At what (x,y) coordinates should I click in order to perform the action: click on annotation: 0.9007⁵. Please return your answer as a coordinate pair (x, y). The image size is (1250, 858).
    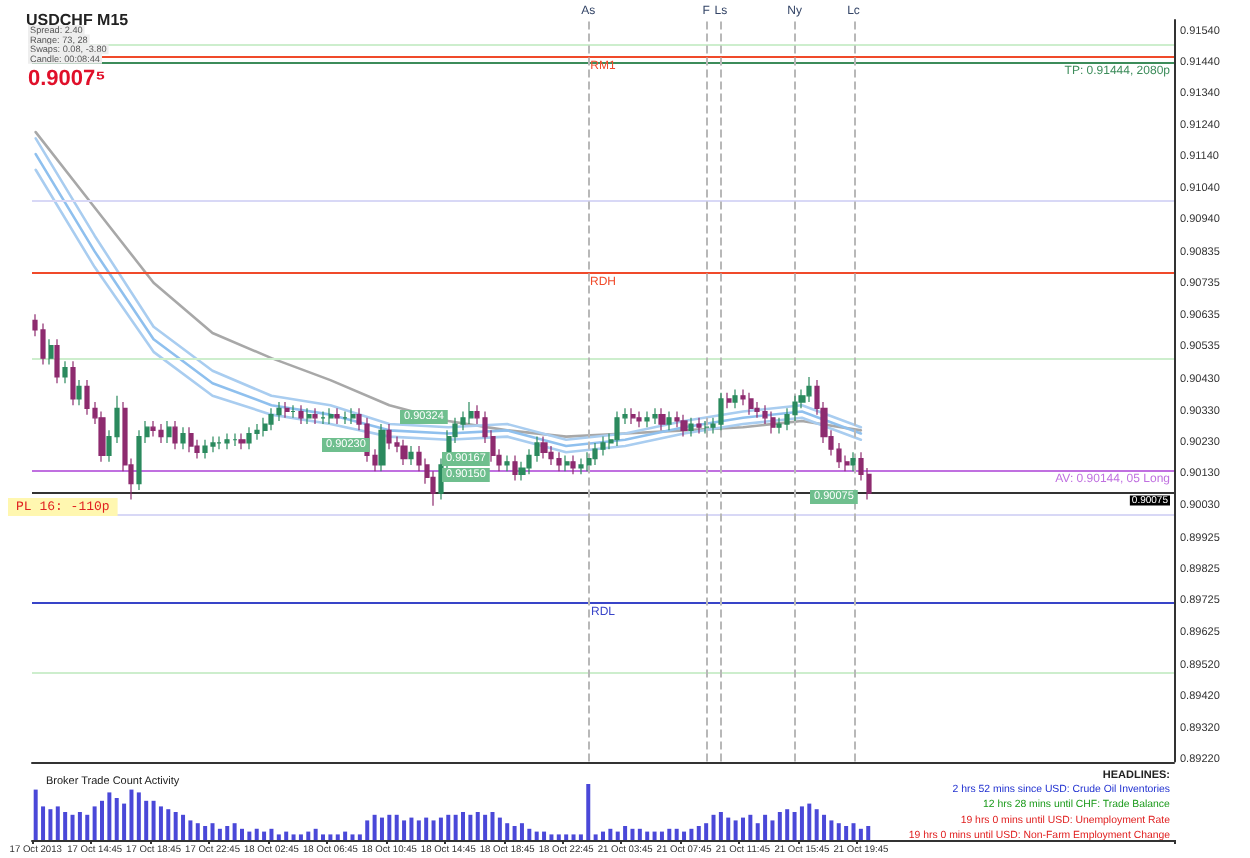
    Looking at the image, I should click on (67, 79).